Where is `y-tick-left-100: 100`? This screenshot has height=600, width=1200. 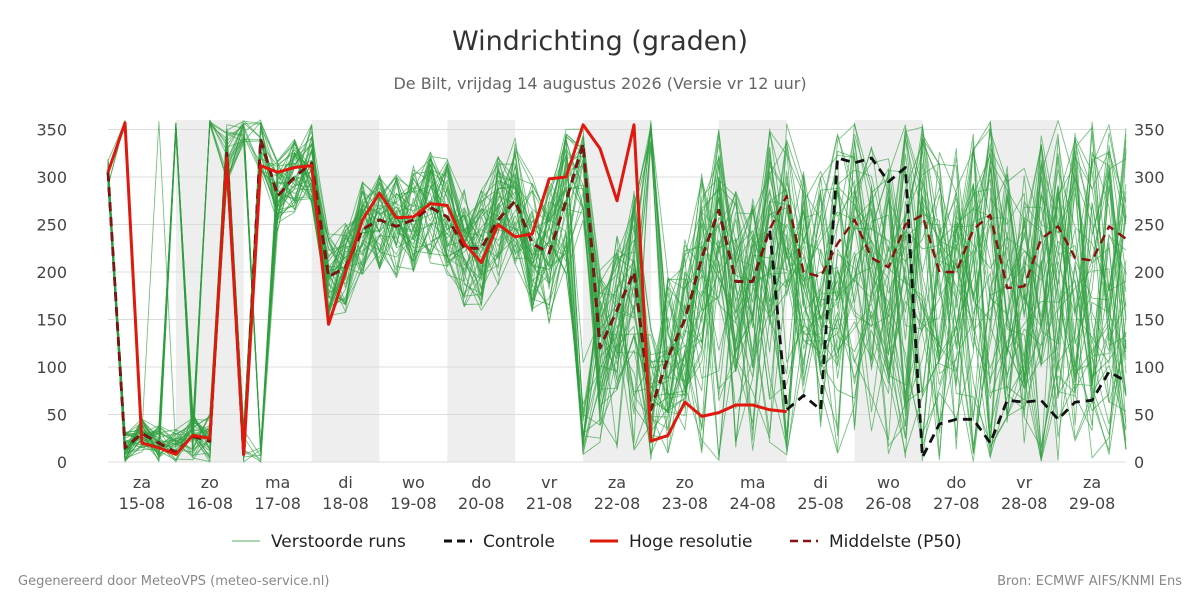
y-tick-left-100: 100 is located at coordinates (51, 367).